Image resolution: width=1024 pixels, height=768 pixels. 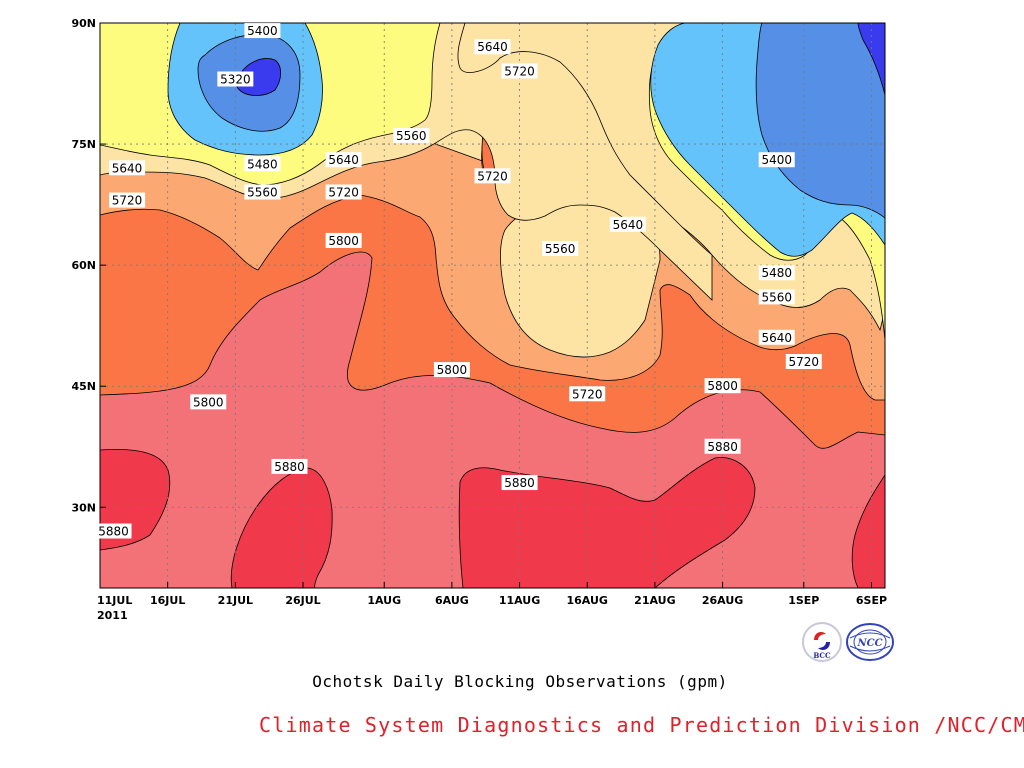 I want to click on logo-group: BCC NCC, so click(x=848, y=642).